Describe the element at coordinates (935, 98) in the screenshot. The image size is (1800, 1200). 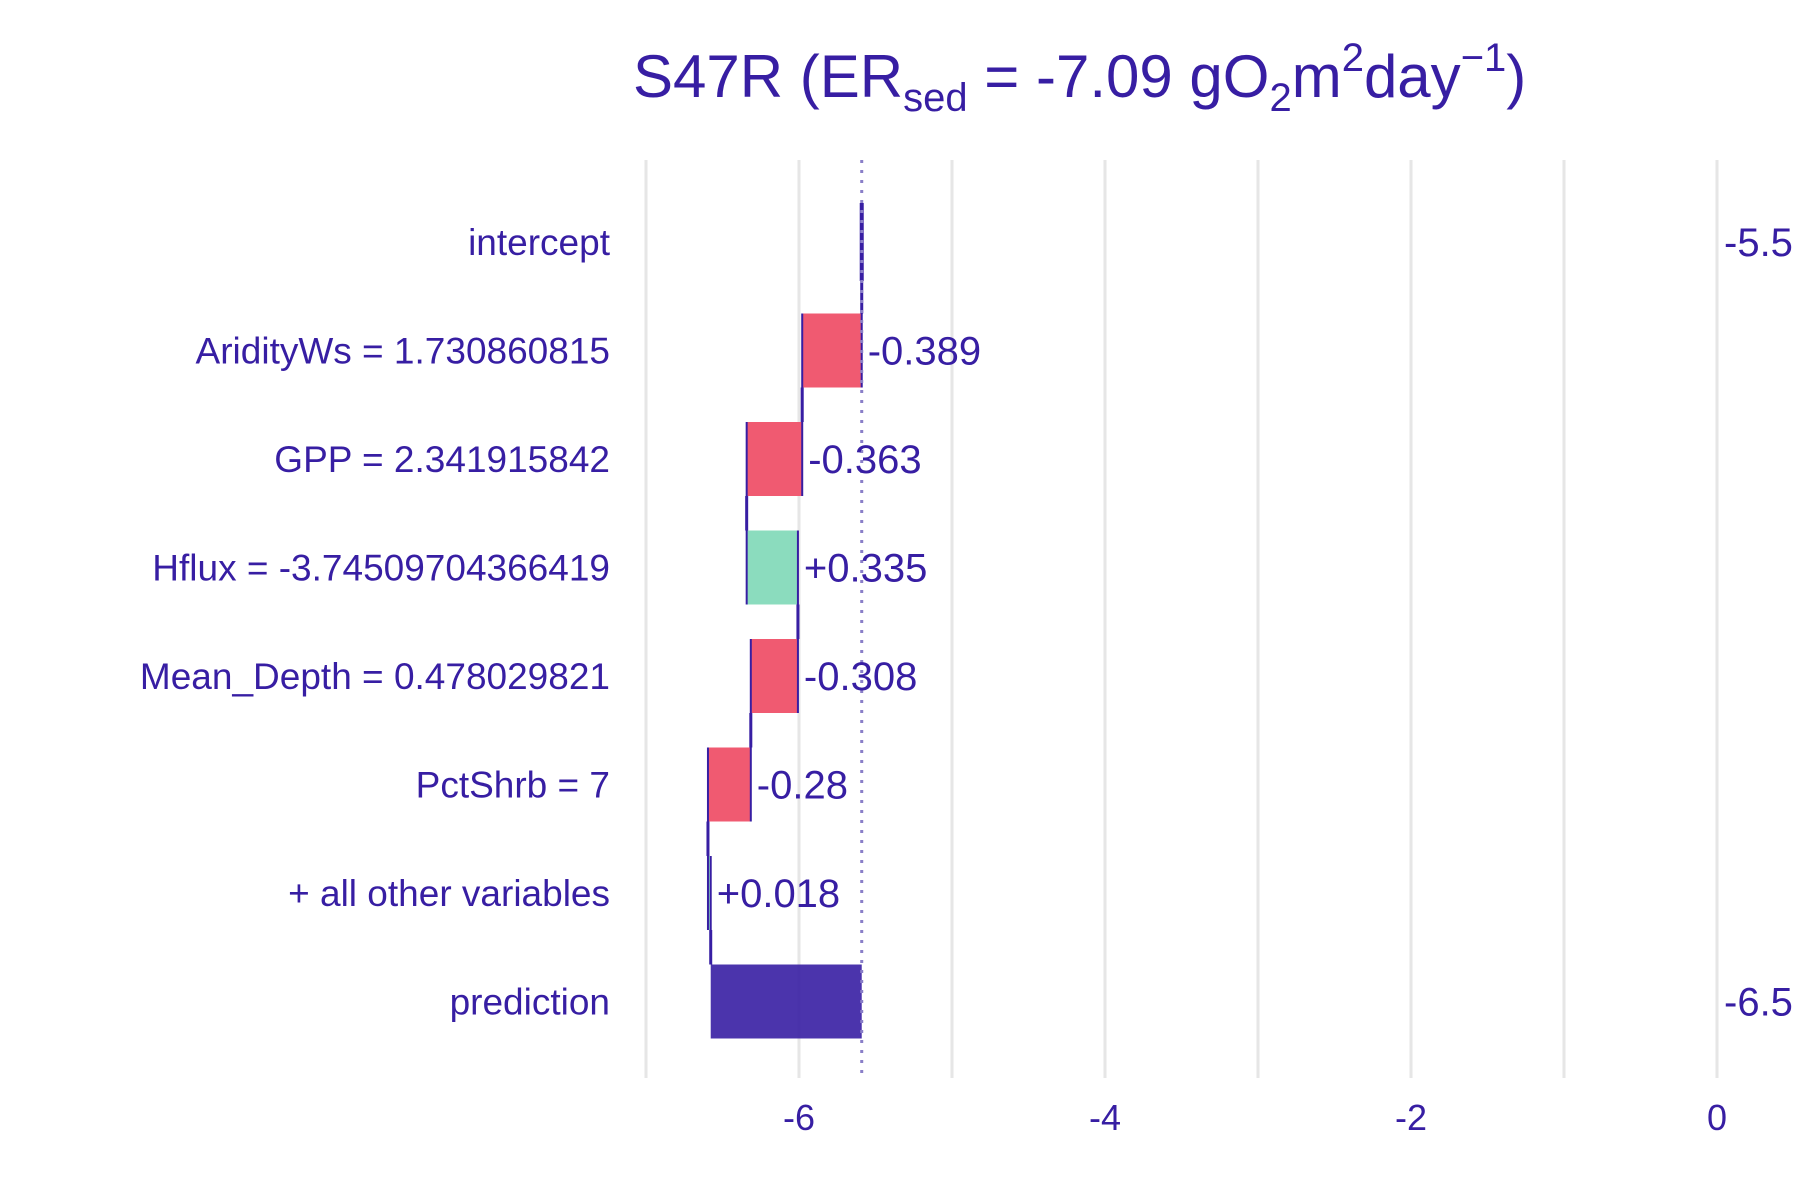
I see `title-subscript-sed: sed` at that location.